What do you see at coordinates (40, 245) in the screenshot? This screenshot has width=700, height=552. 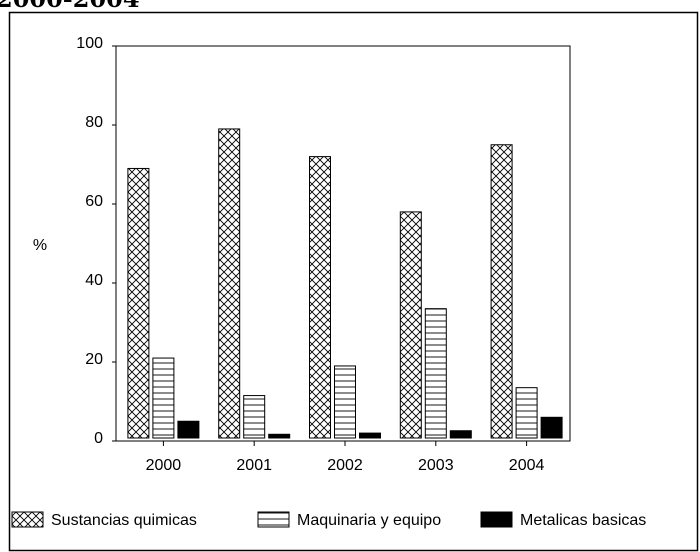 I see `y-axis-label: %` at bounding box center [40, 245].